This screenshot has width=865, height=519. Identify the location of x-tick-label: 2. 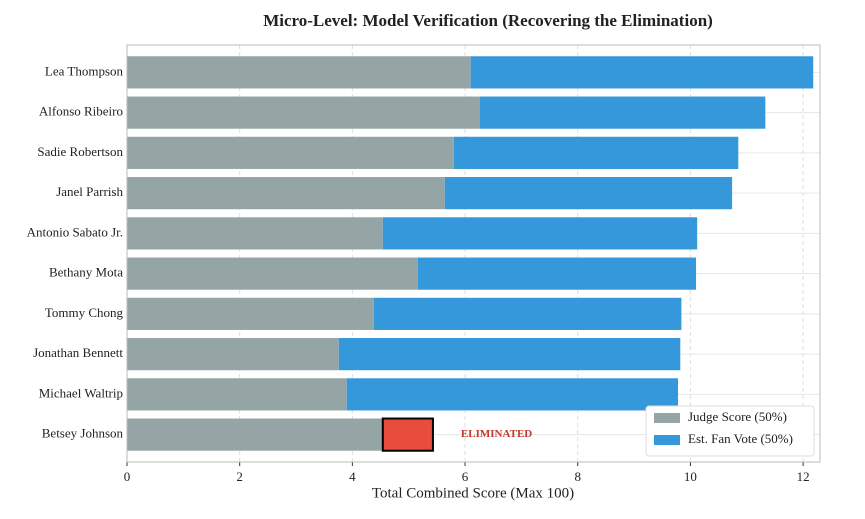
(239, 476).